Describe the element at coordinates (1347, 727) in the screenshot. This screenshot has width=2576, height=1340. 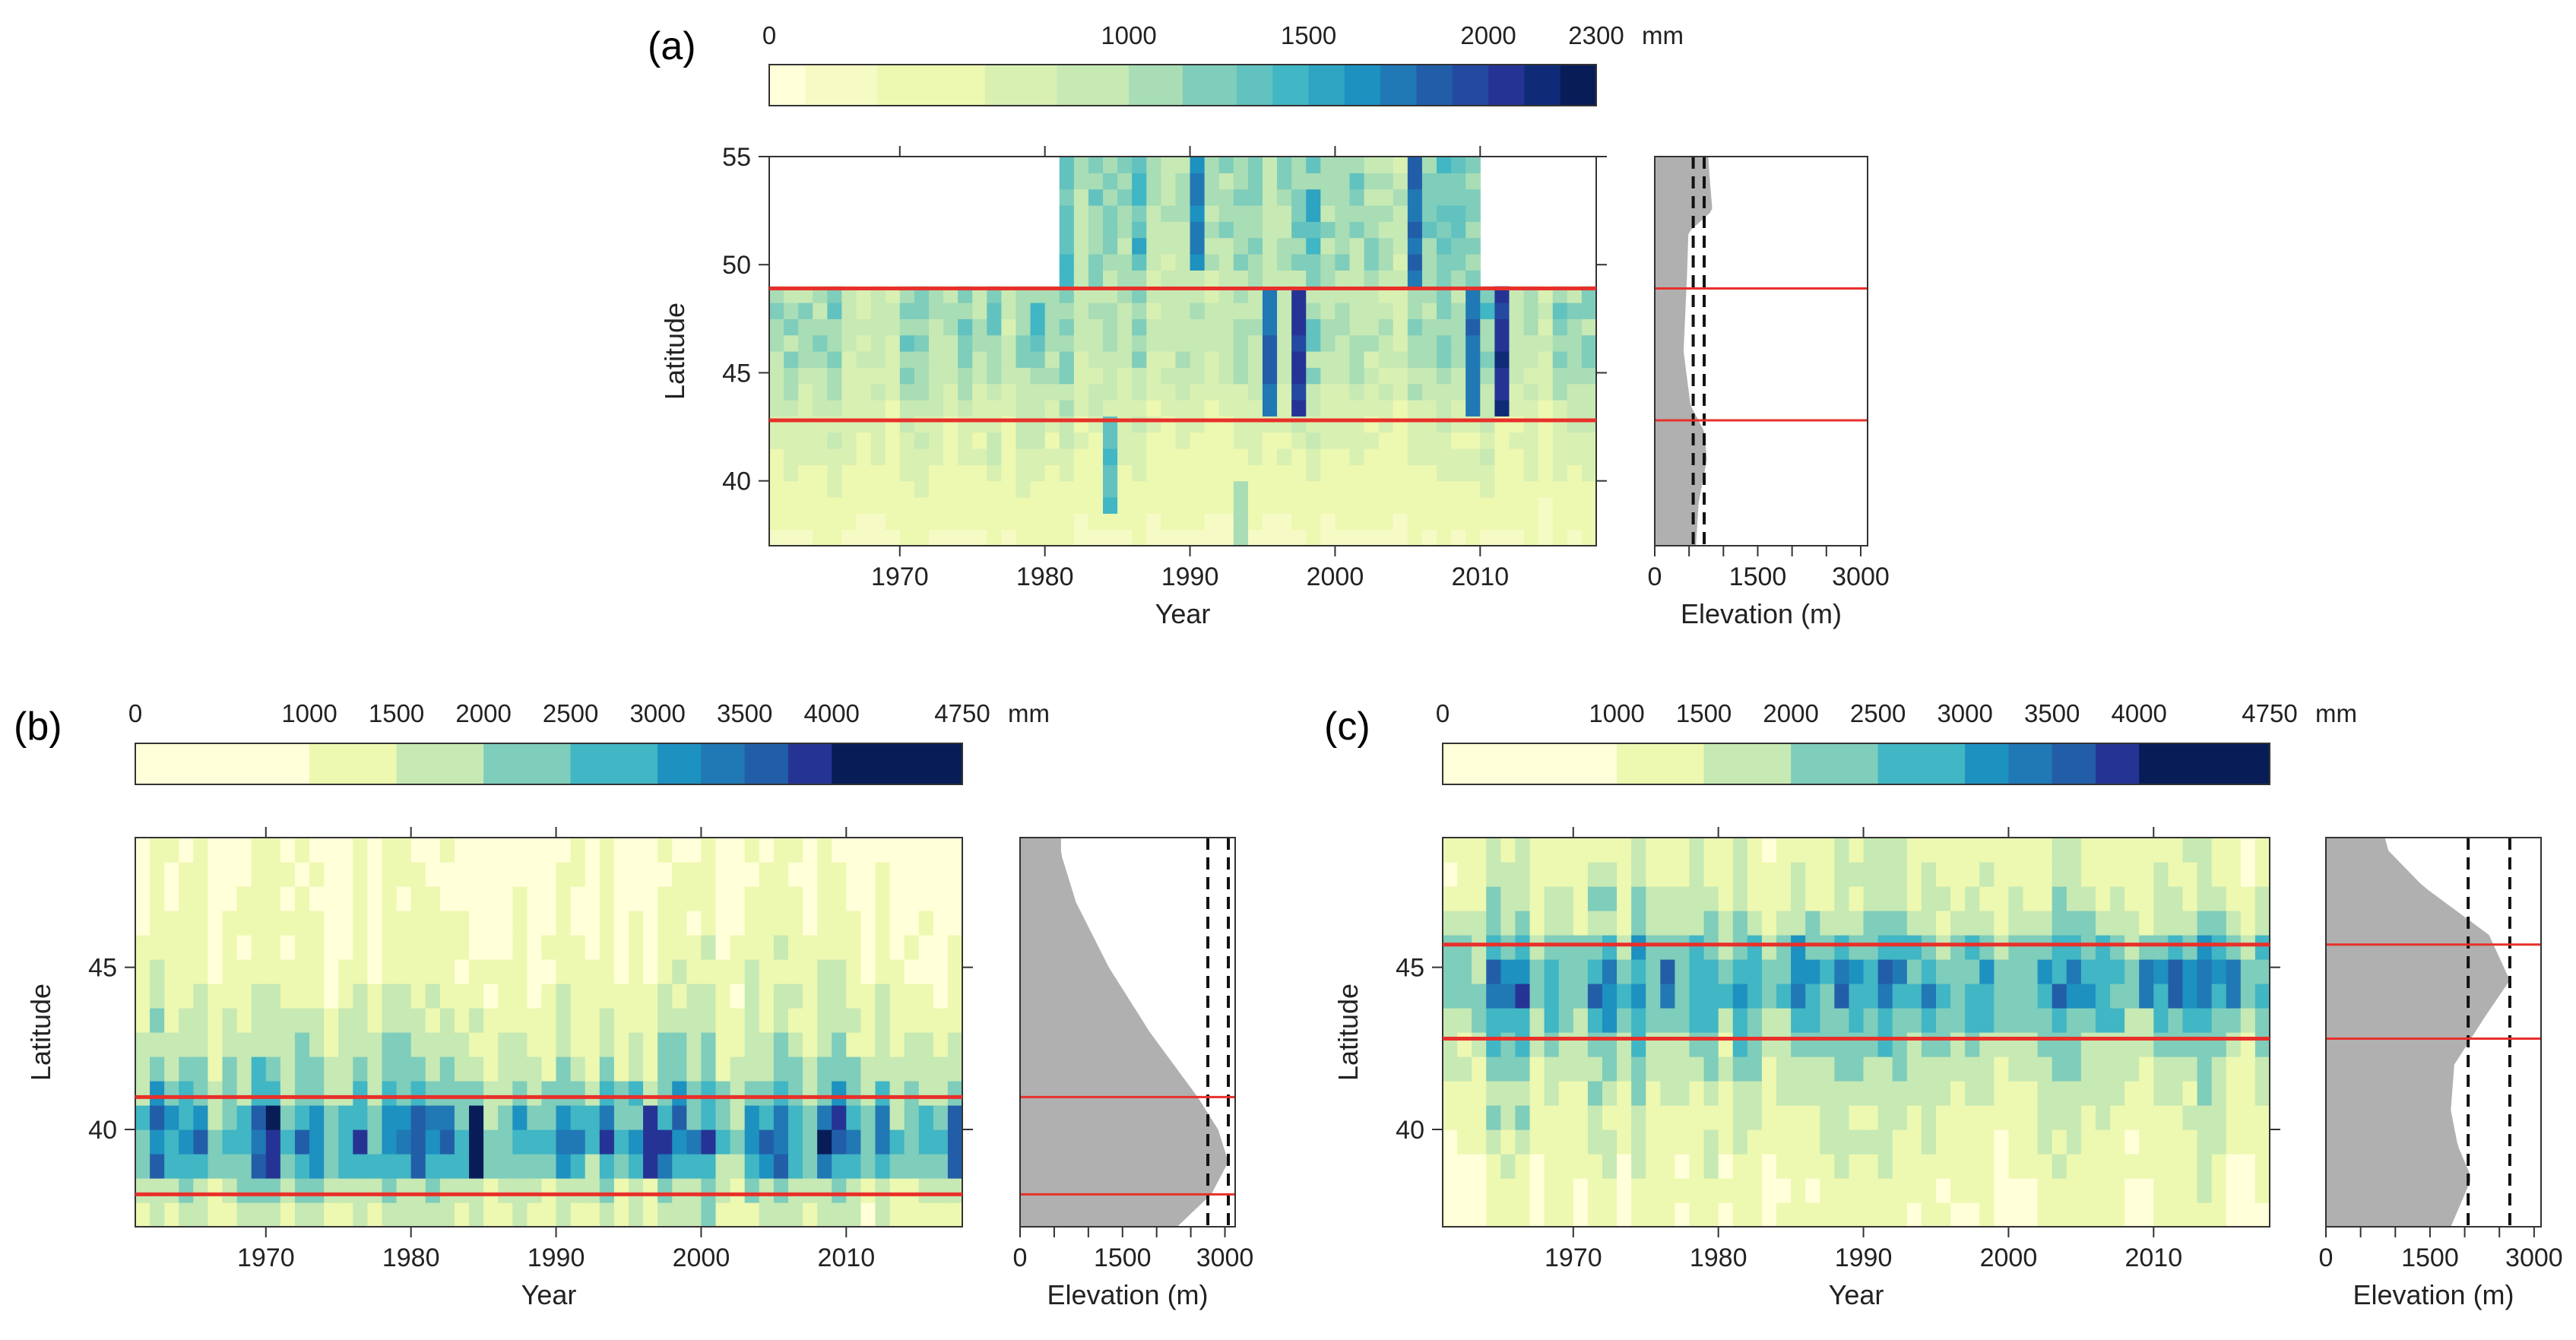
I see `panel-label: (c)` at that location.